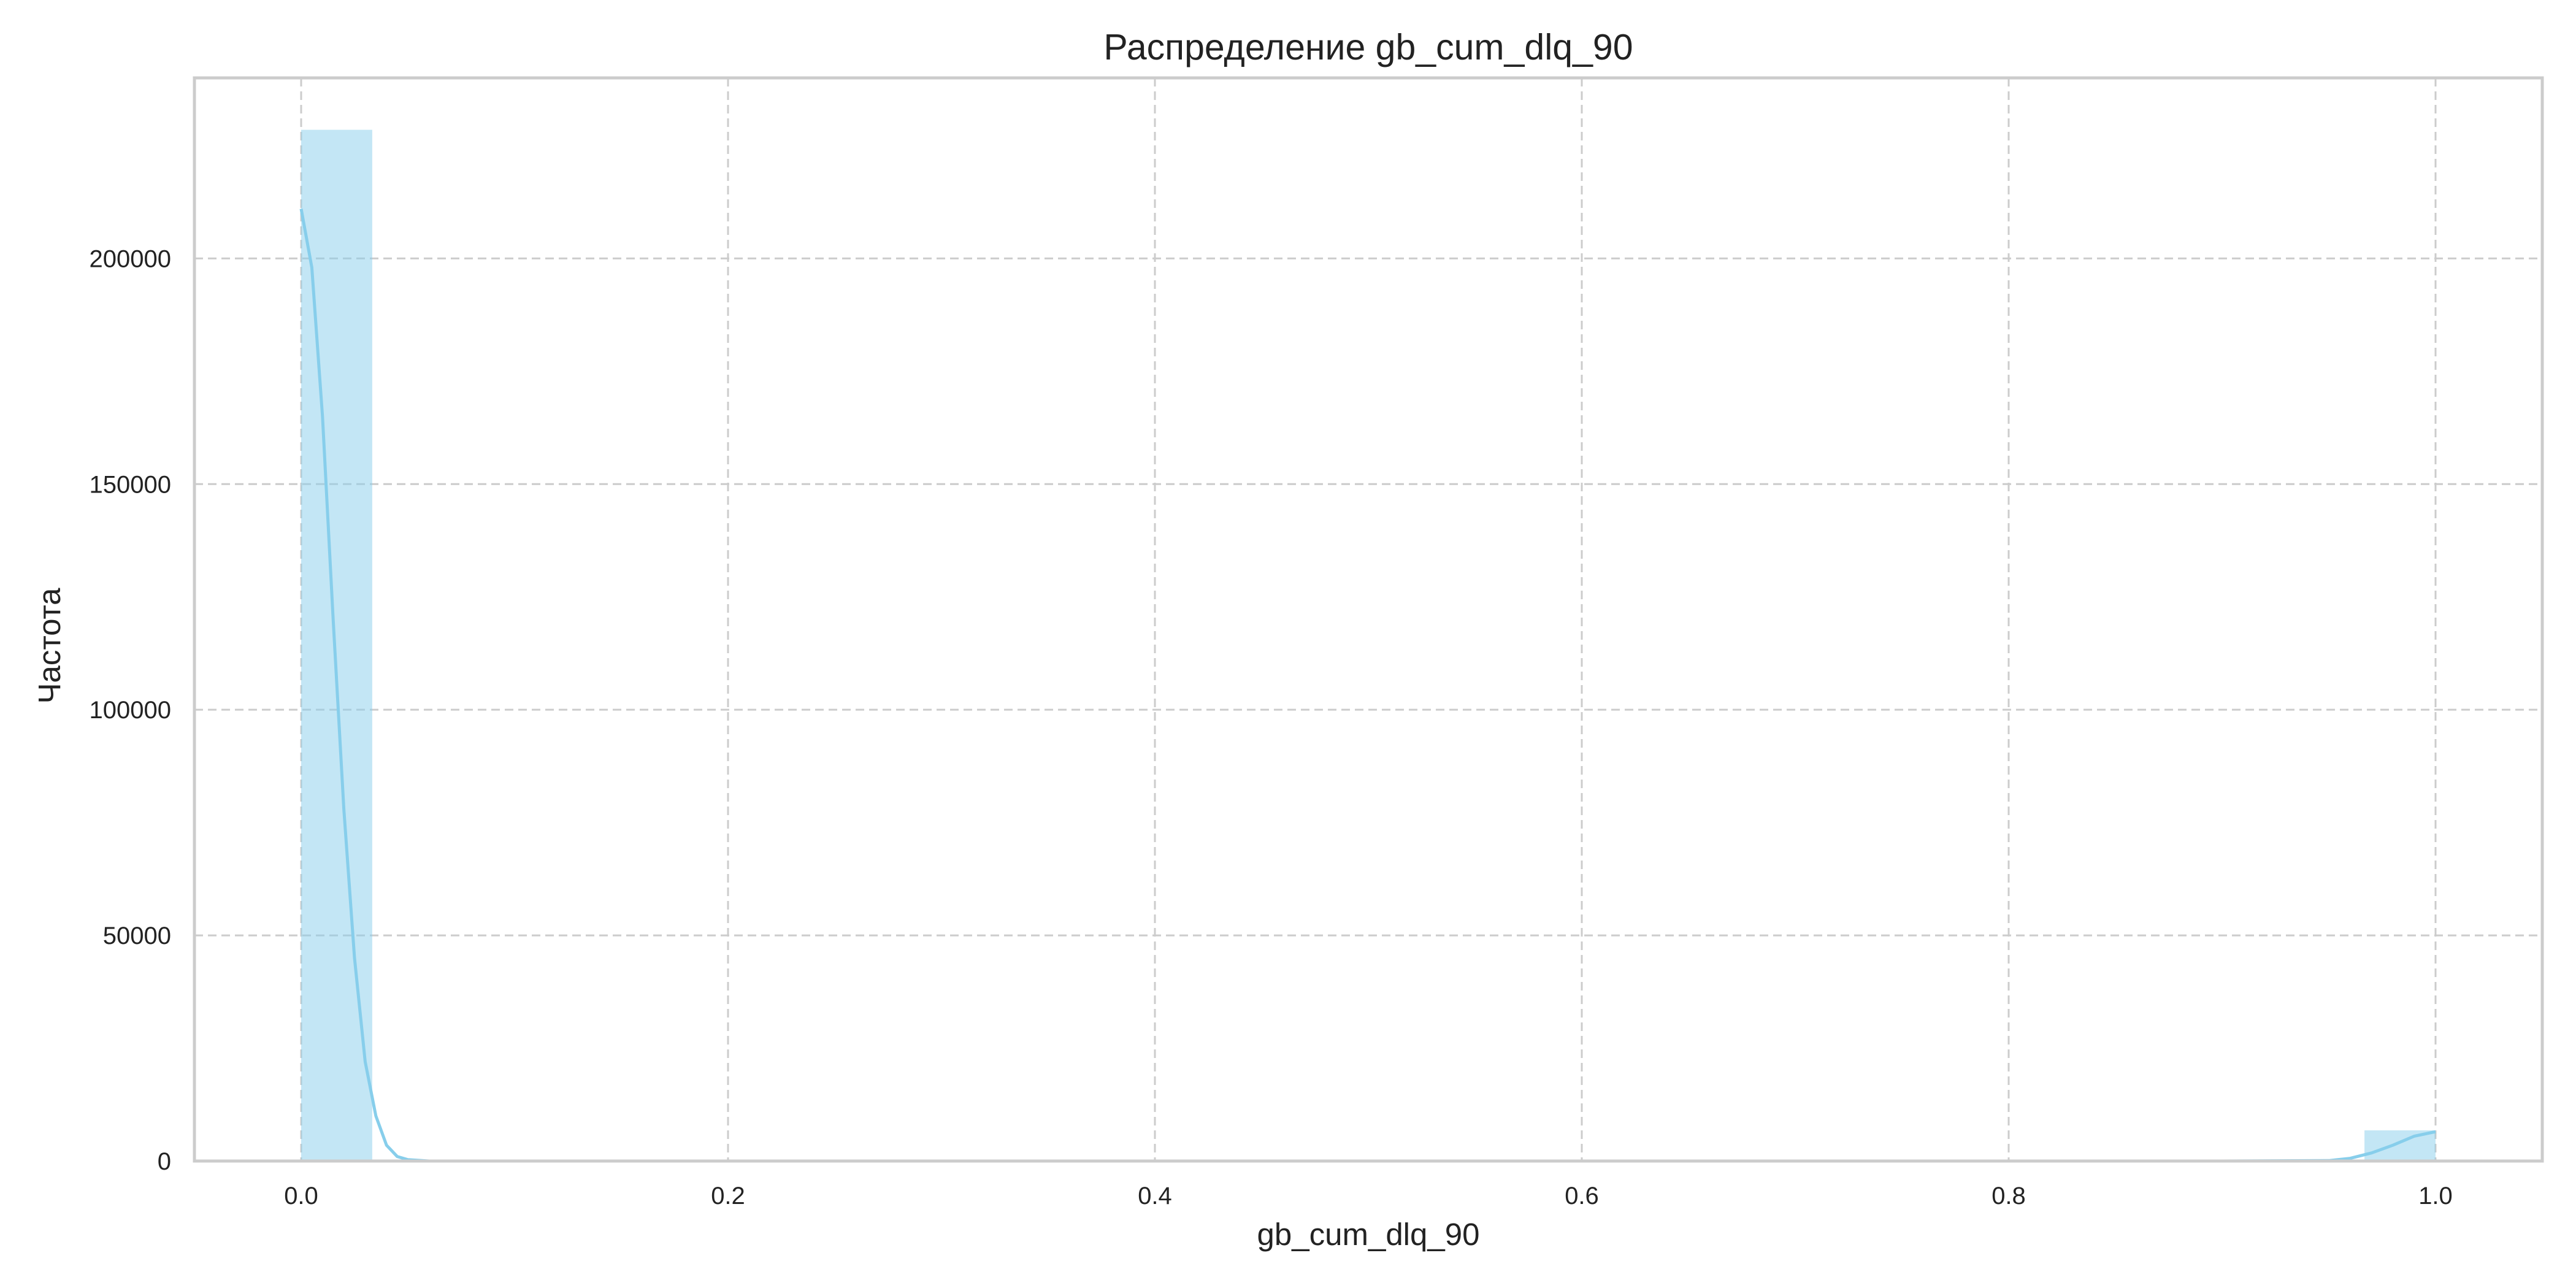  What do you see at coordinates (2008, 1196) in the screenshot?
I see `x-tick-label-4: 0.8` at bounding box center [2008, 1196].